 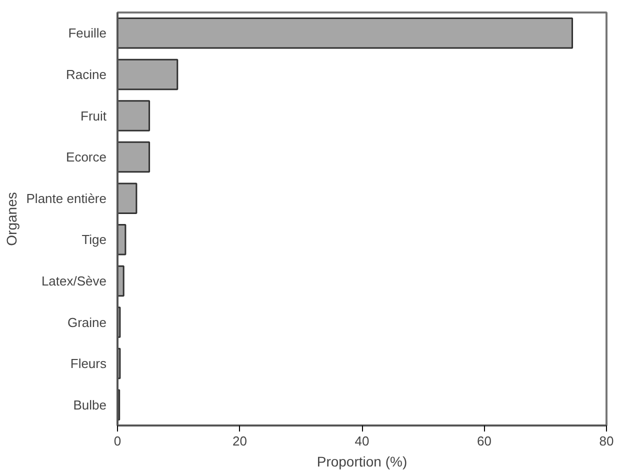 I want to click on x-tick-label: 80, so click(x=606, y=441).